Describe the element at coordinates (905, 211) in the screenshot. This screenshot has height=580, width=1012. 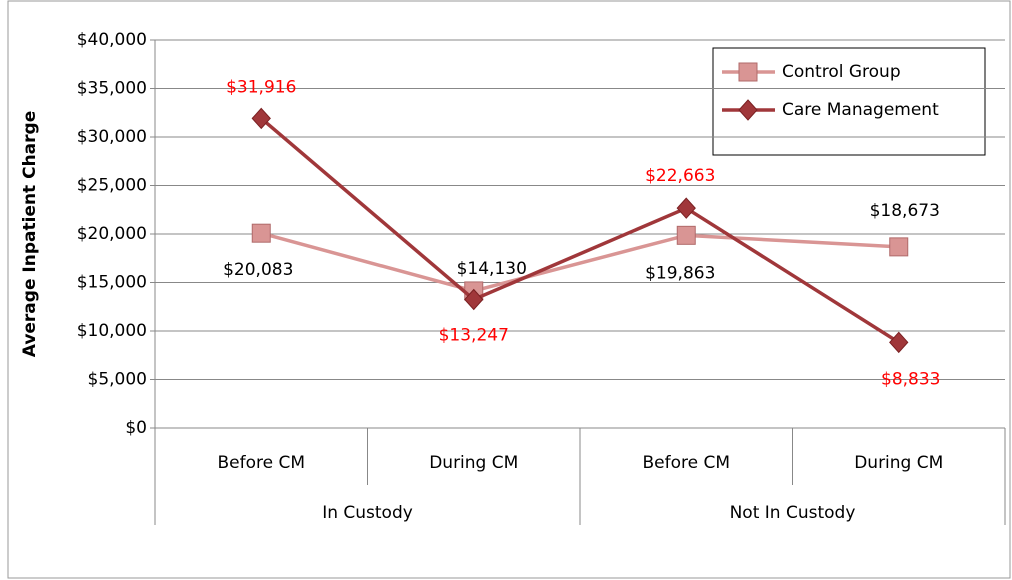
I see `data-label: $18,673` at that location.